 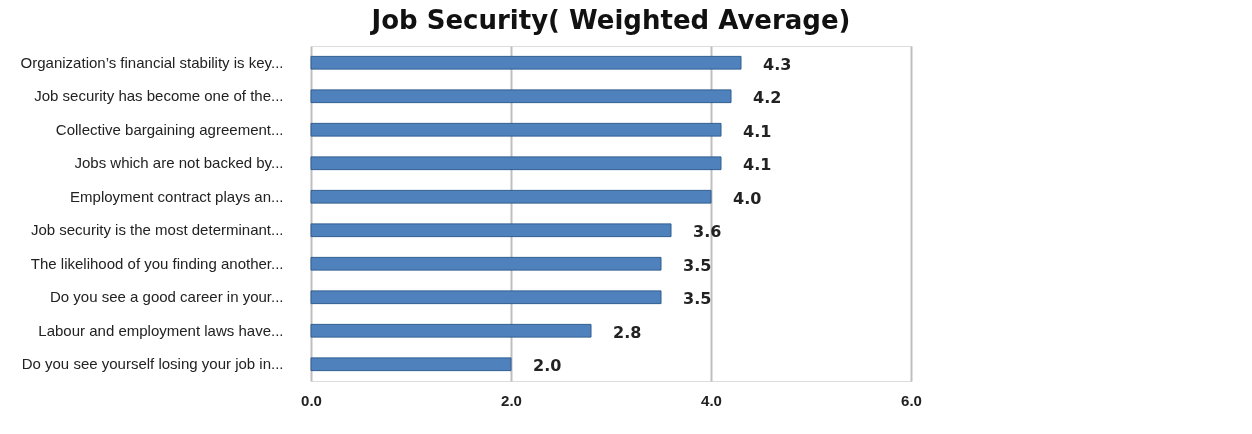 I want to click on x-tick-label: 2.0, so click(x=511, y=400).